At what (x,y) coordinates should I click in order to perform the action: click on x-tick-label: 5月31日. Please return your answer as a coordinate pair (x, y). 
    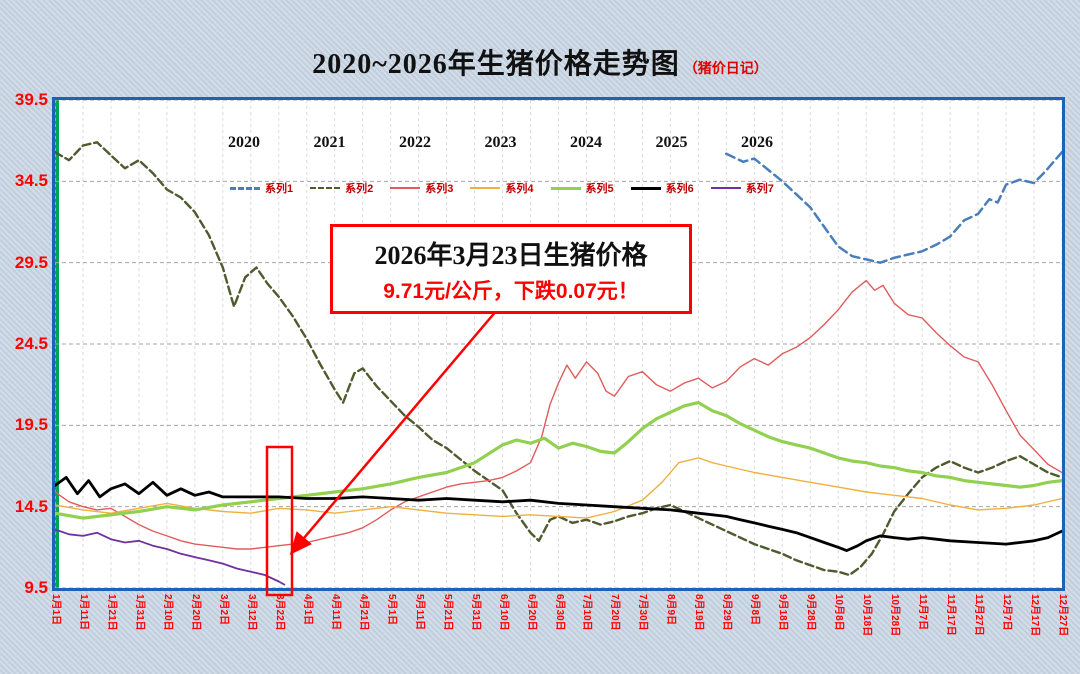
    Looking at the image, I should click on (475, 612).